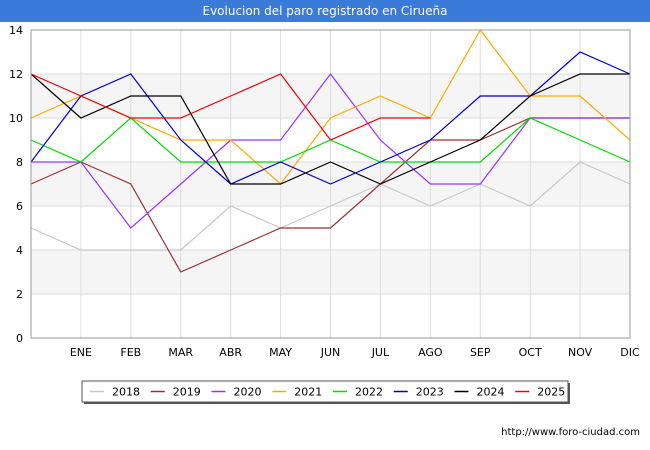 The image size is (650, 450). I want to click on legend-label-2018: 2018, so click(126, 392).